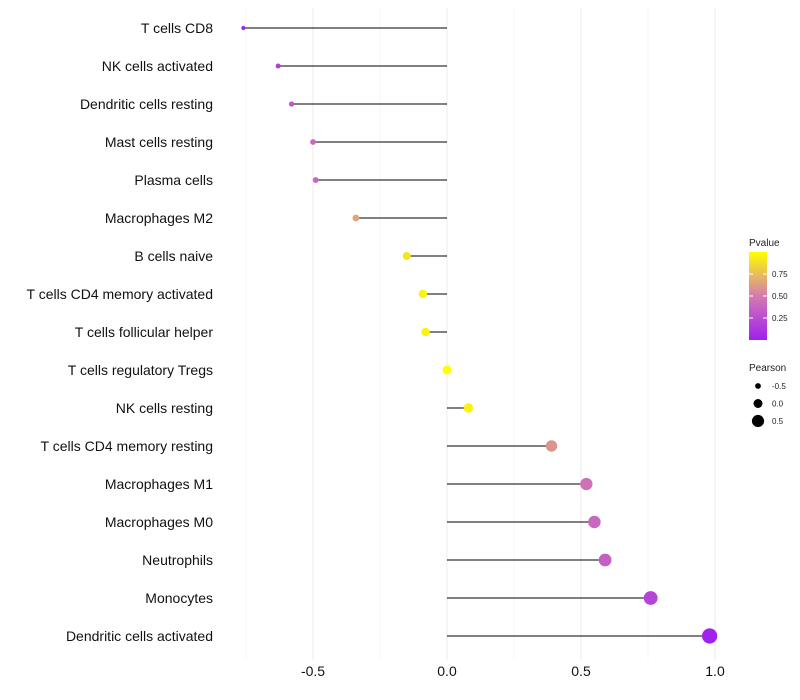 This screenshot has width=800, height=700. Describe the element at coordinates (139, 636) in the screenshot. I see `category-label-16: Dendritic cells activated` at that location.